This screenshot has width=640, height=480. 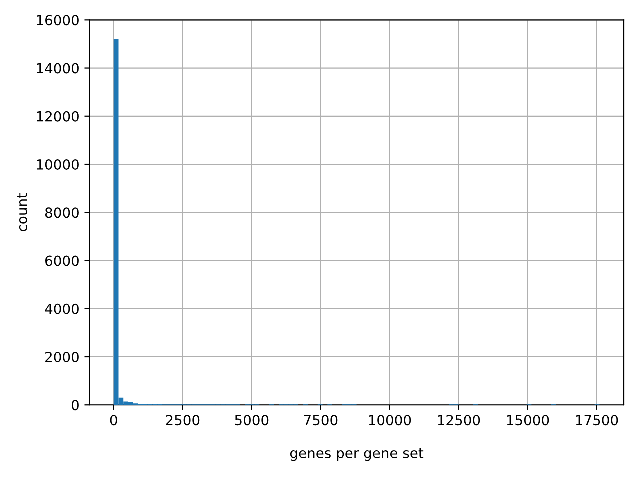 What do you see at coordinates (183, 420) in the screenshot?
I see `x-tick-label: 2500` at bounding box center [183, 420].